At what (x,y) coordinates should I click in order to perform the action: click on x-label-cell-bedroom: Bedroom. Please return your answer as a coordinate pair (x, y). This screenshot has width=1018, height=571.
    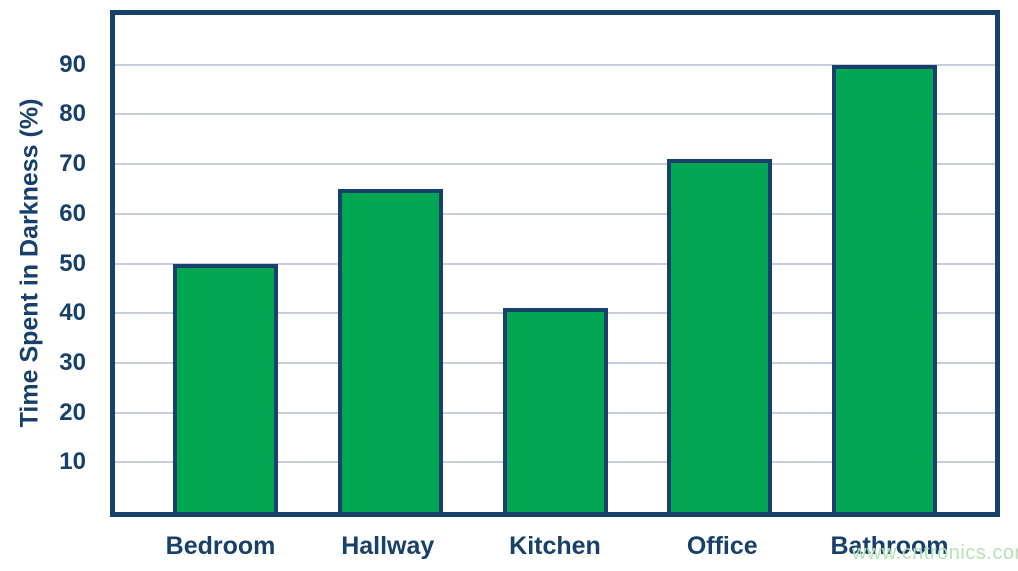
    Looking at the image, I should click on (220, 546).